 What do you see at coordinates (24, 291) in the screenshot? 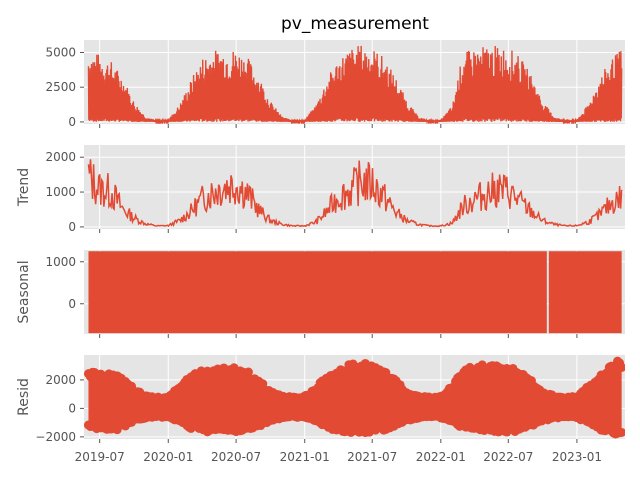
I see `y-axis-label: Seasonal` at bounding box center [24, 291].